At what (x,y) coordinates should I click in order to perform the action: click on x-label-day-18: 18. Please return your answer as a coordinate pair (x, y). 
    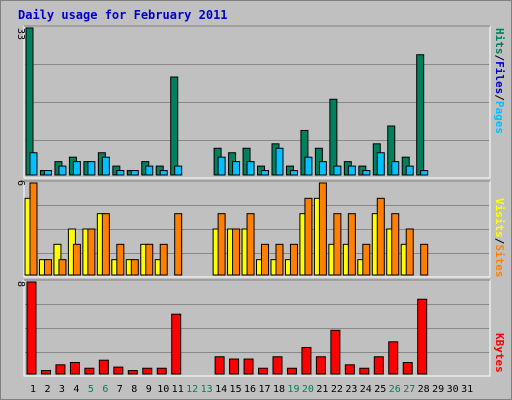
    Looking at the image, I should click on (279, 389).